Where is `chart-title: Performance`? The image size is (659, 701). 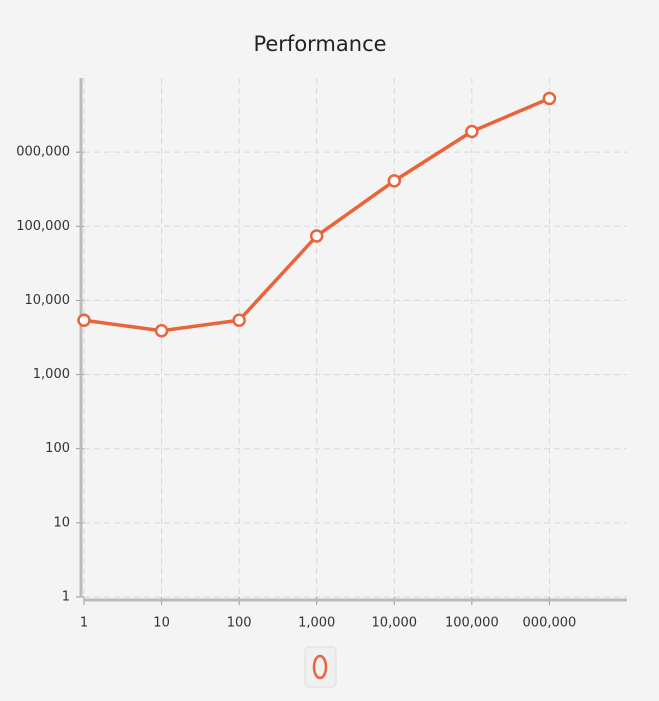 chart-title: Performance is located at coordinates (319, 44).